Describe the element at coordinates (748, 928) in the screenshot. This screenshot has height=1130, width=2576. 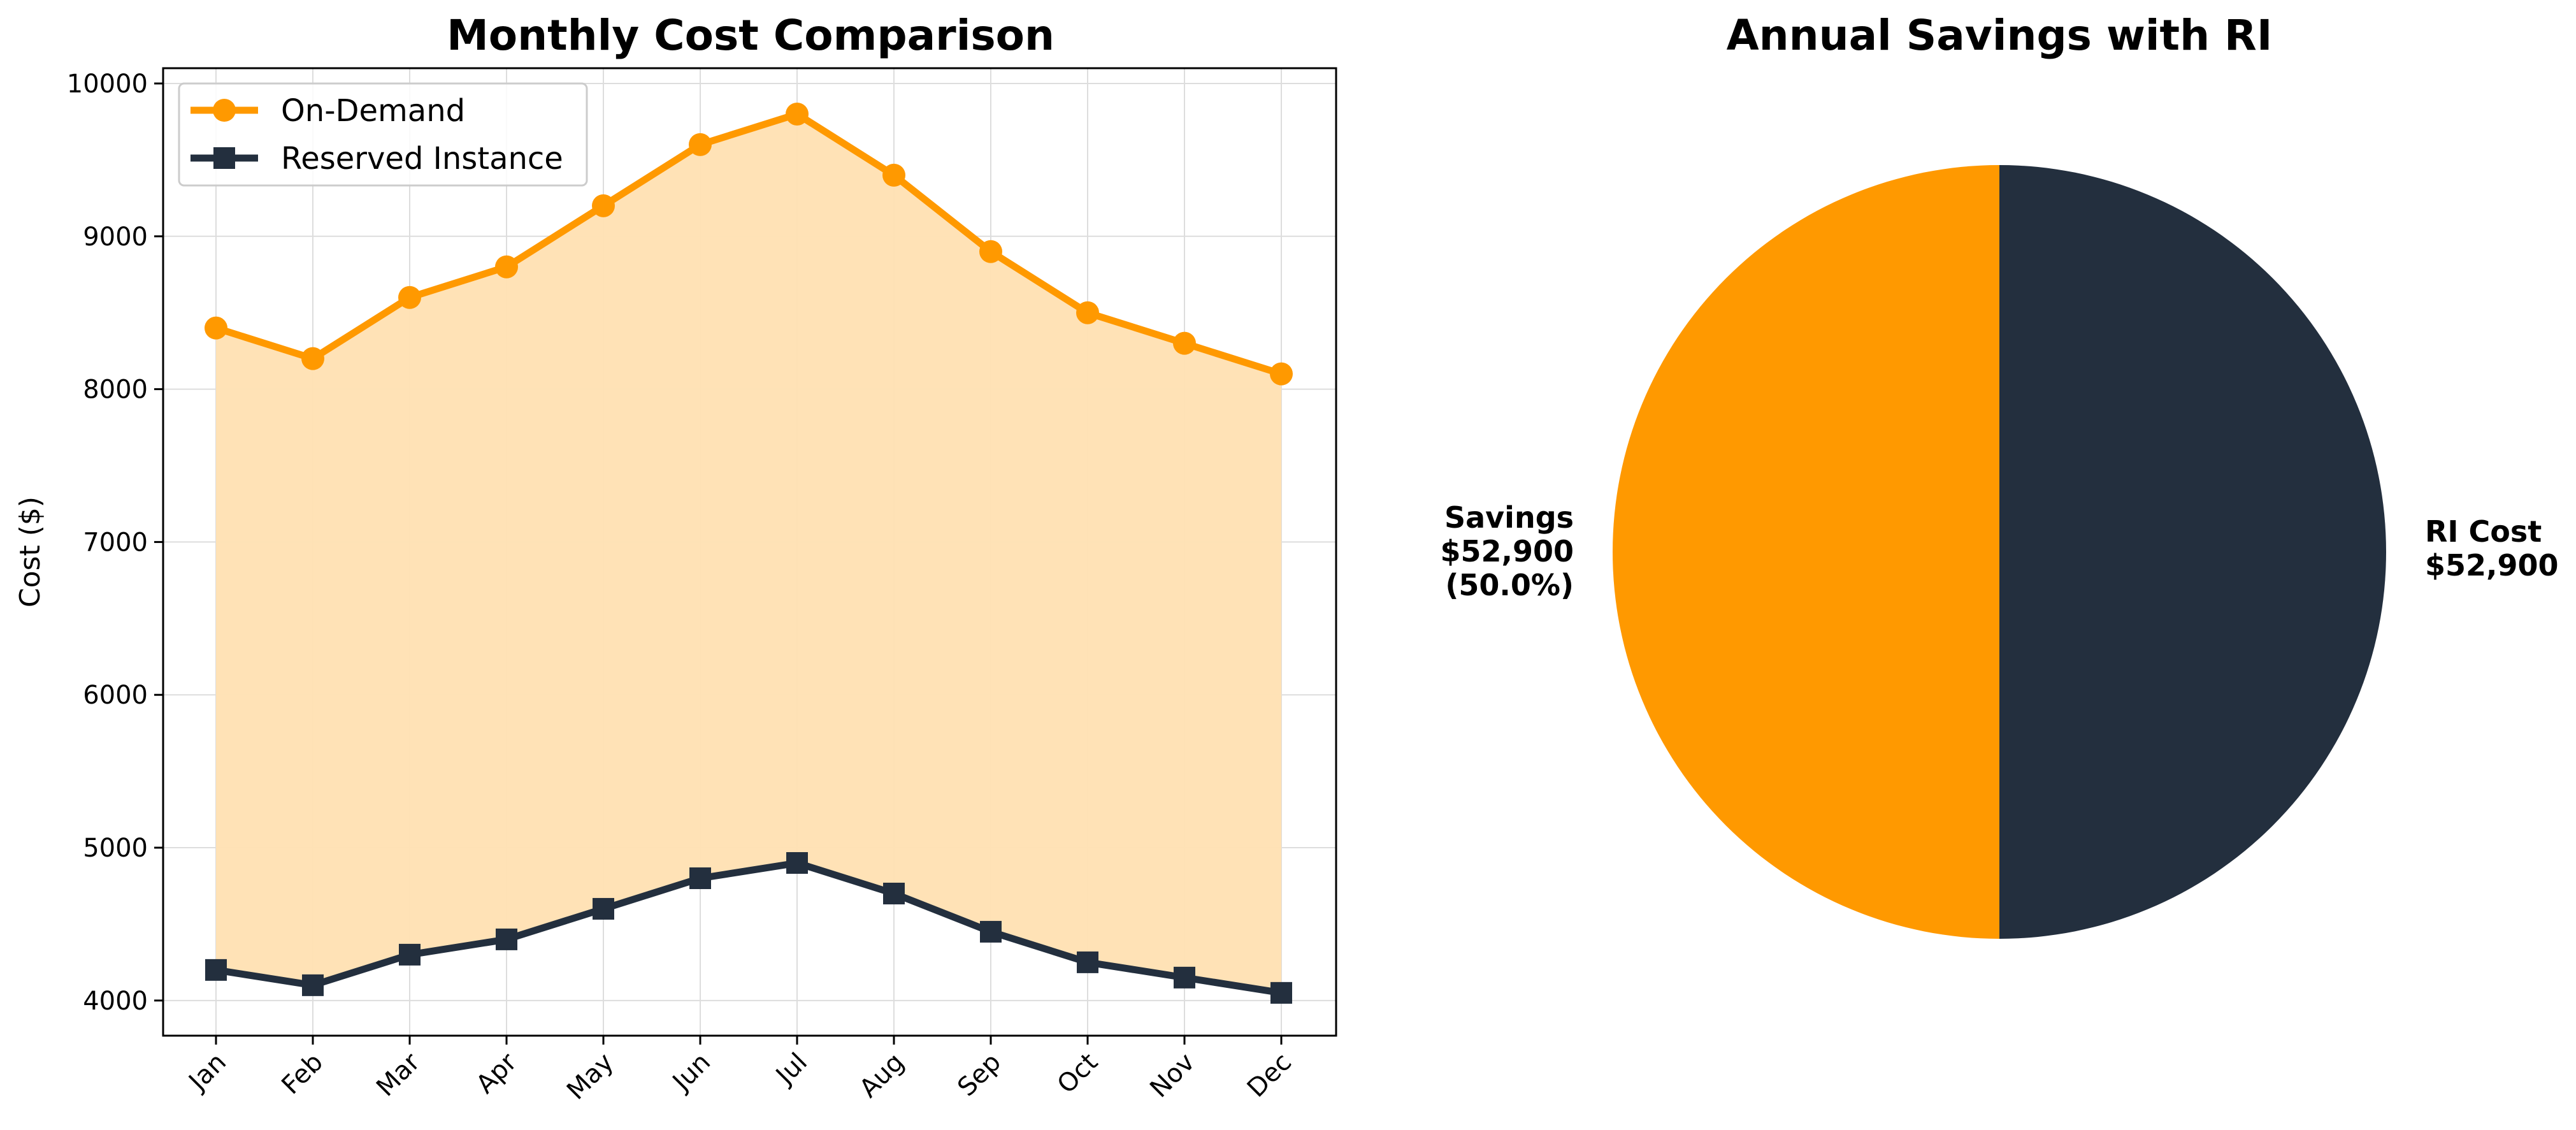
I see `series-line-reserved` at that location.